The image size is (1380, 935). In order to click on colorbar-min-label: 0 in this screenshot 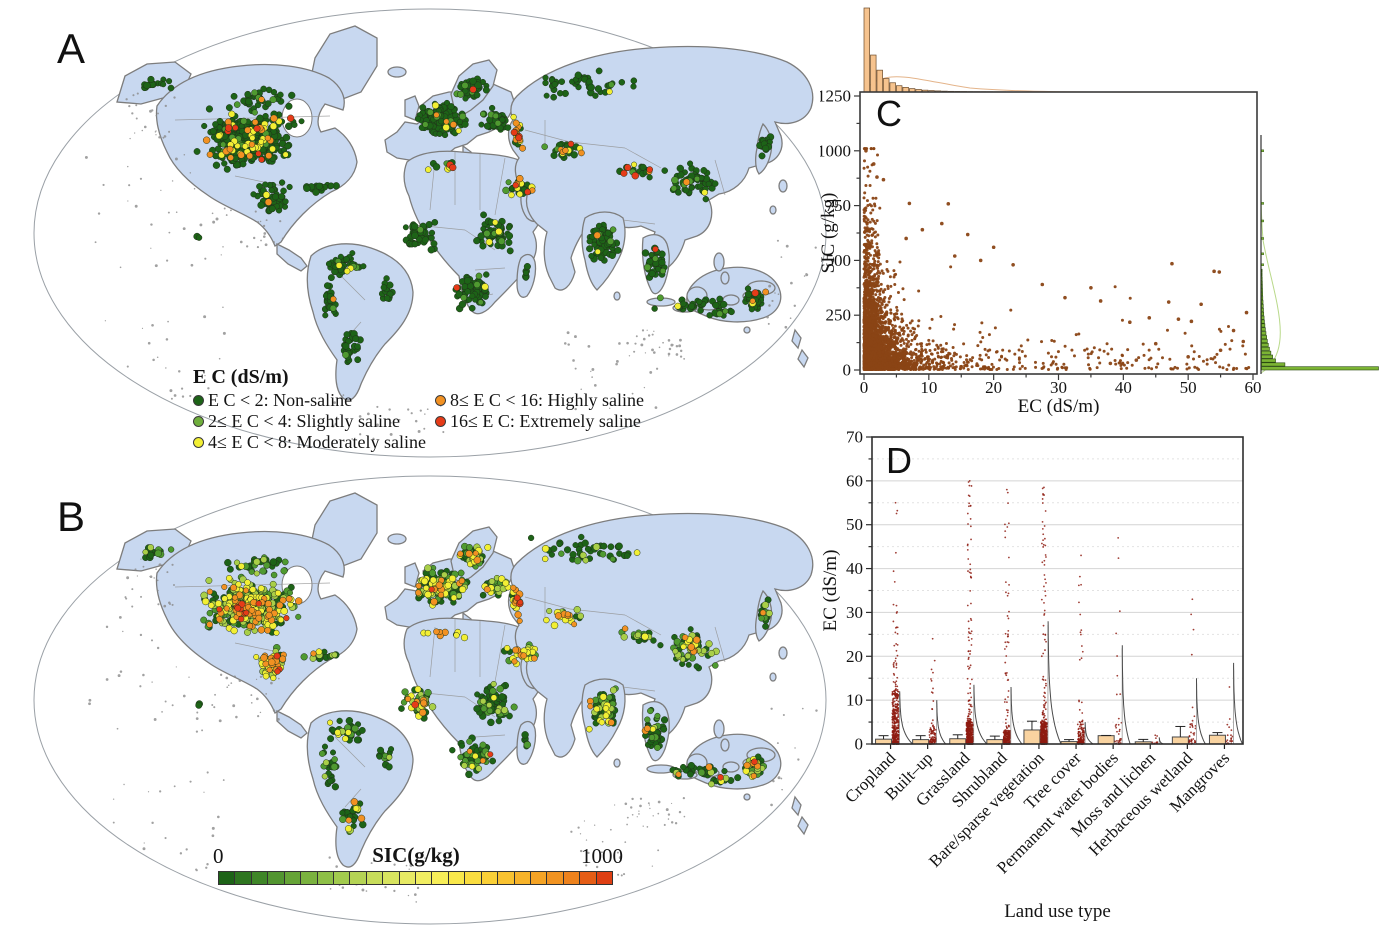, I will do `click(218, 856)`.